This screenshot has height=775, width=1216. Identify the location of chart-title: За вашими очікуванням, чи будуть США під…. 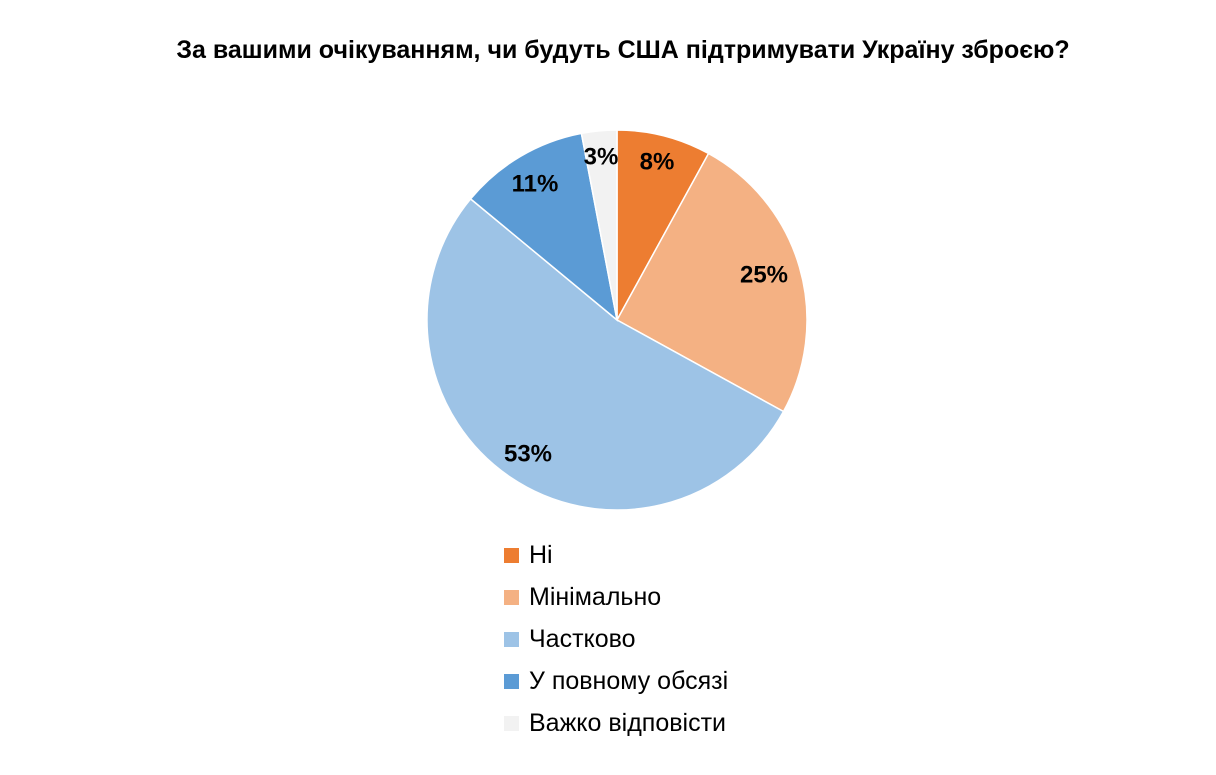
(623, 50).